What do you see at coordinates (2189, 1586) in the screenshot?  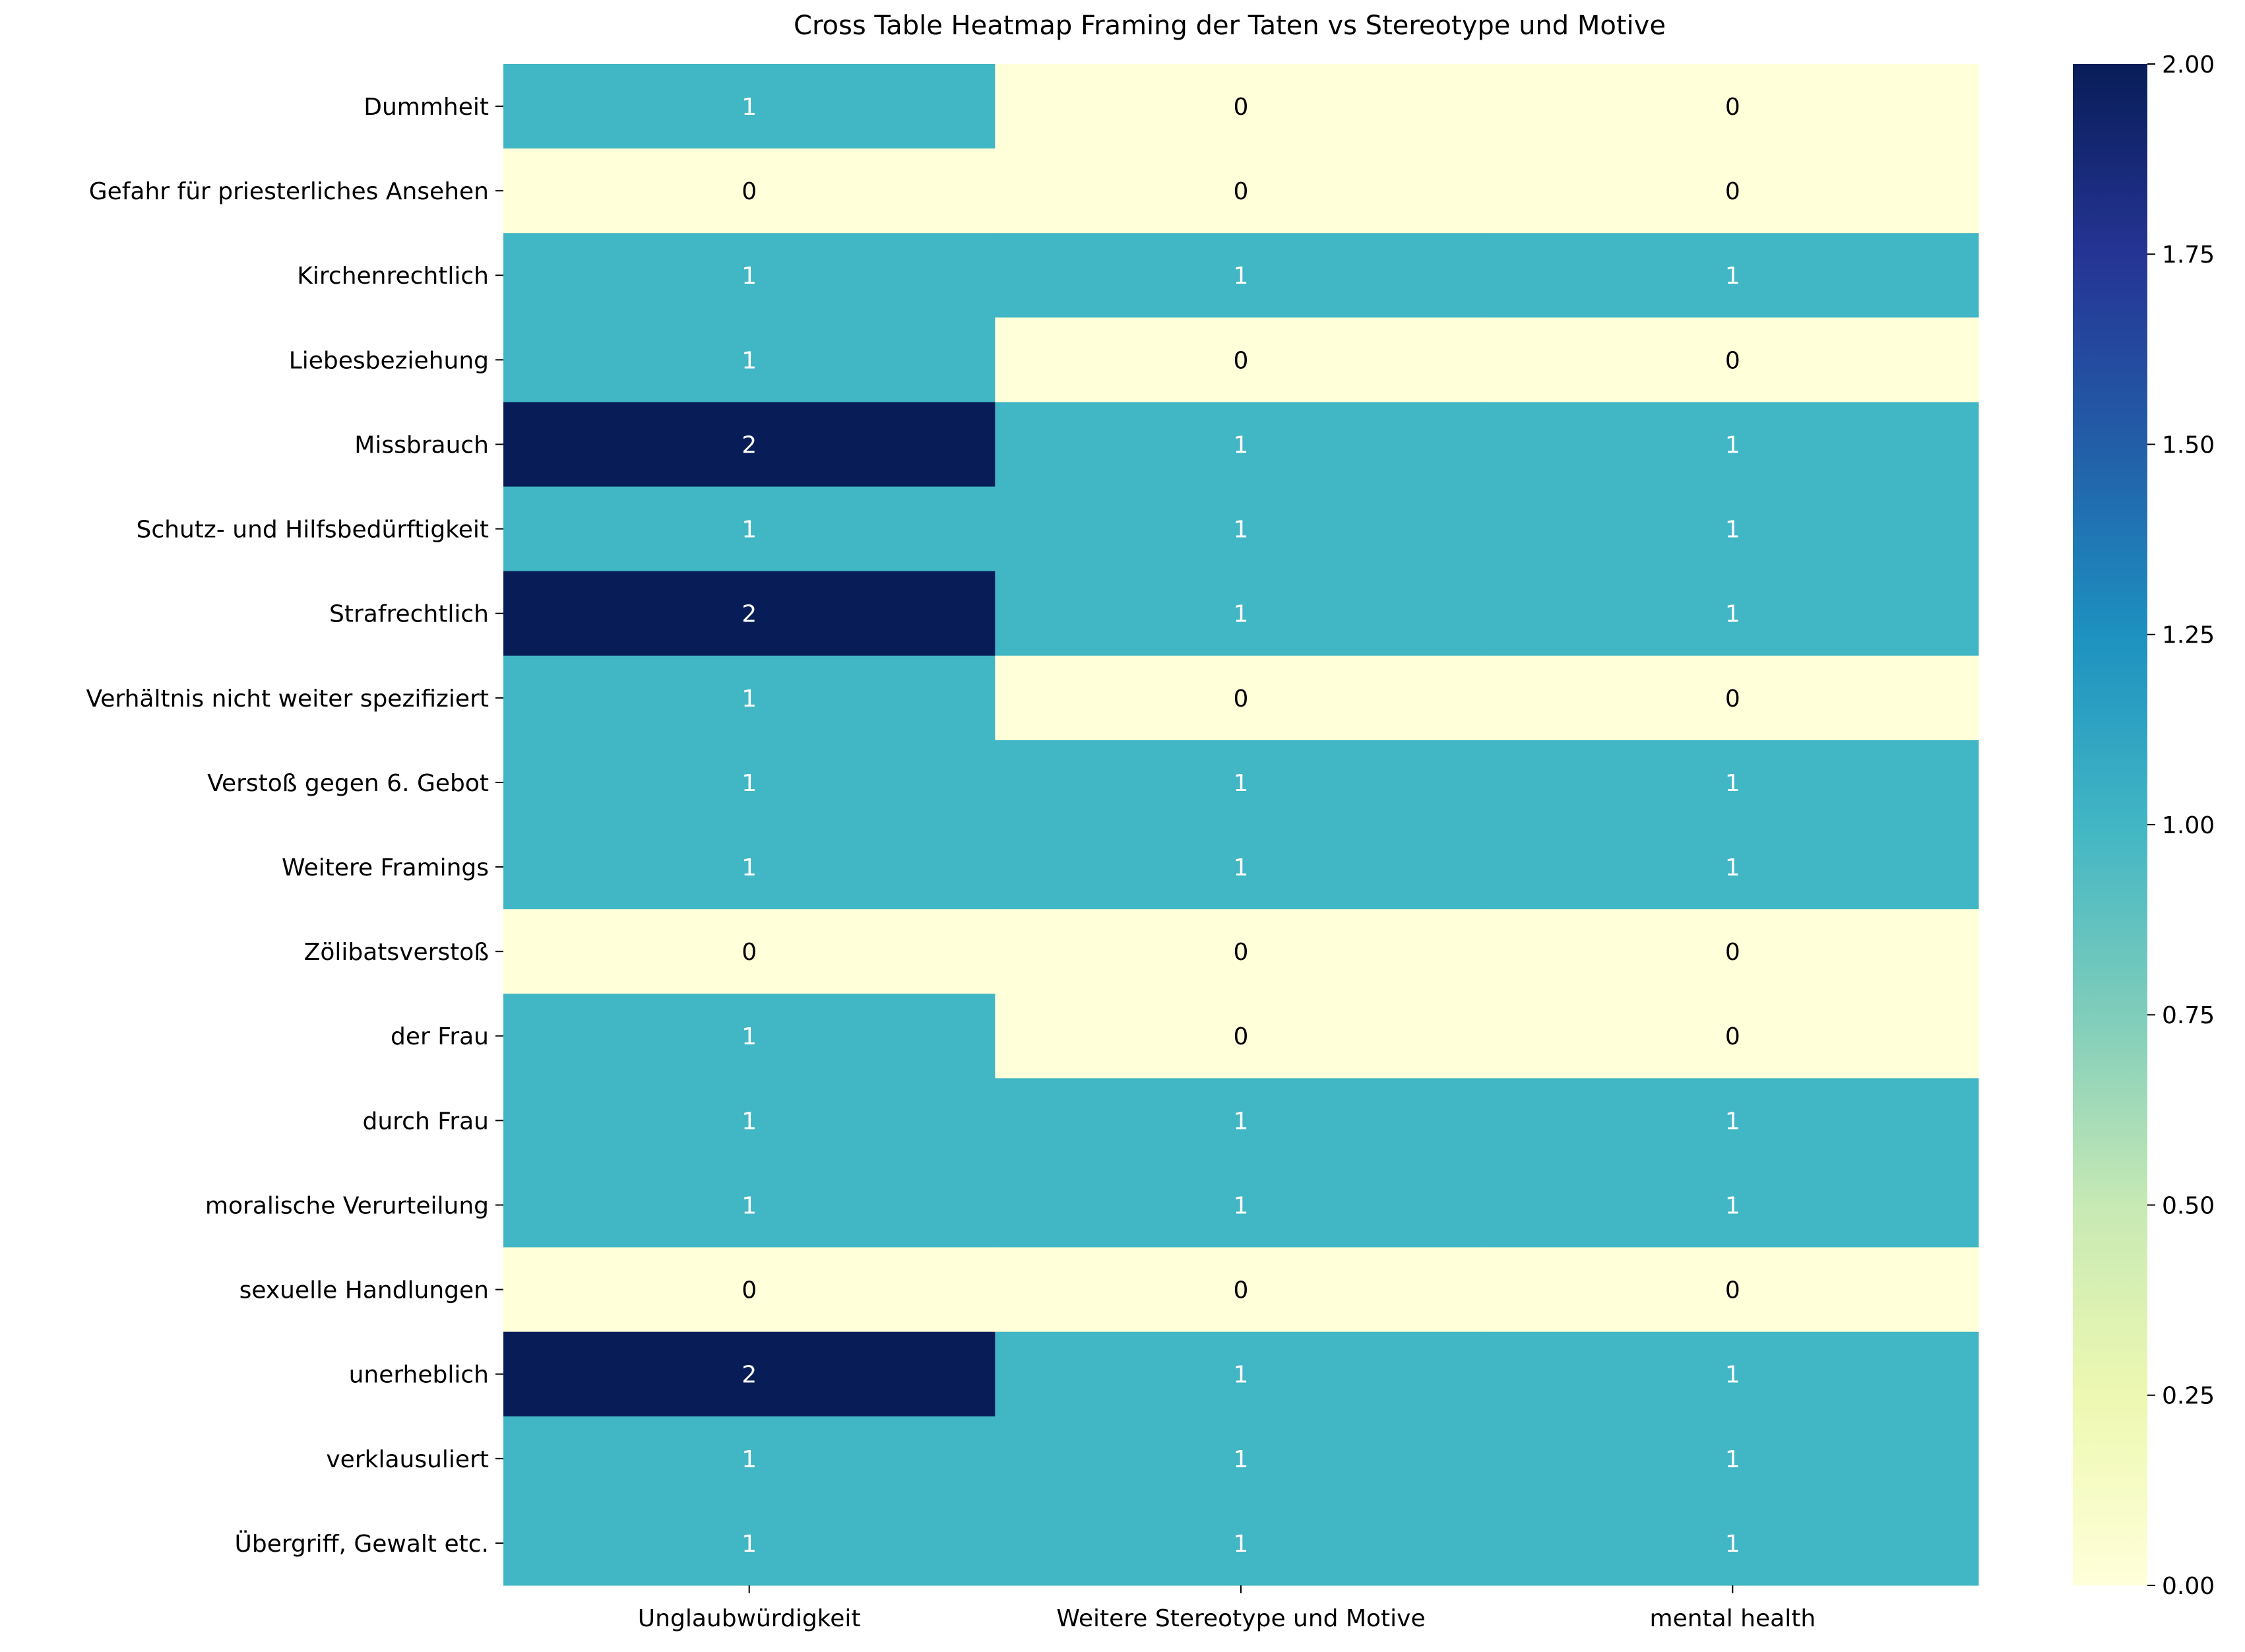 I see `colorbar-tick-label: 0.00` at bounding box center [2189, 1586].